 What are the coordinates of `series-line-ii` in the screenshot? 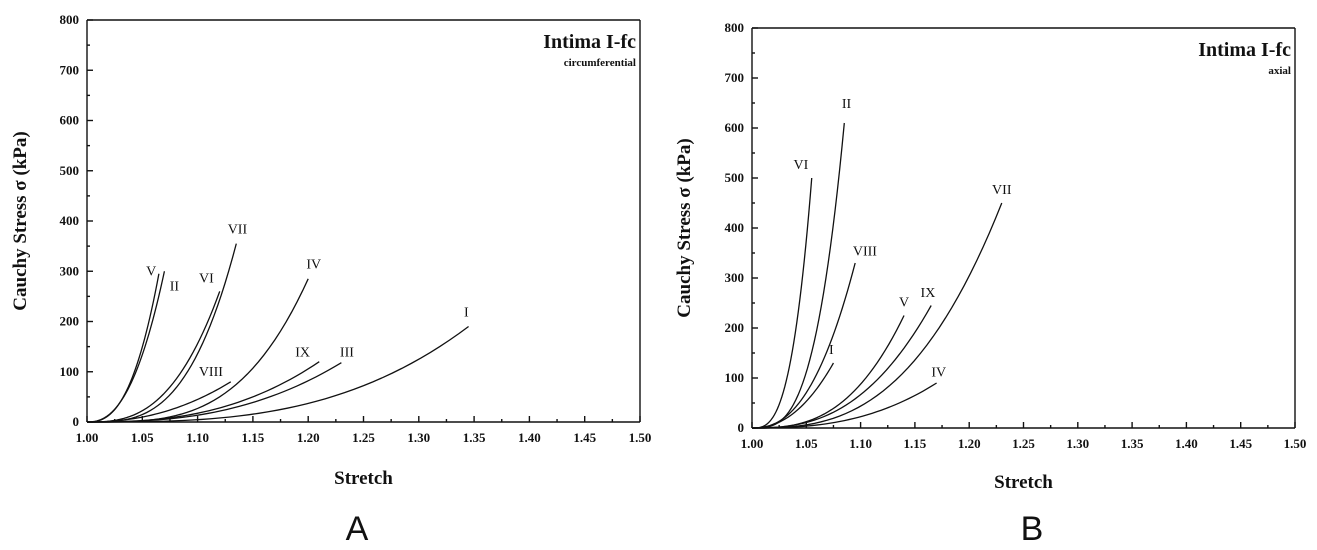 It's located at (126, 347).